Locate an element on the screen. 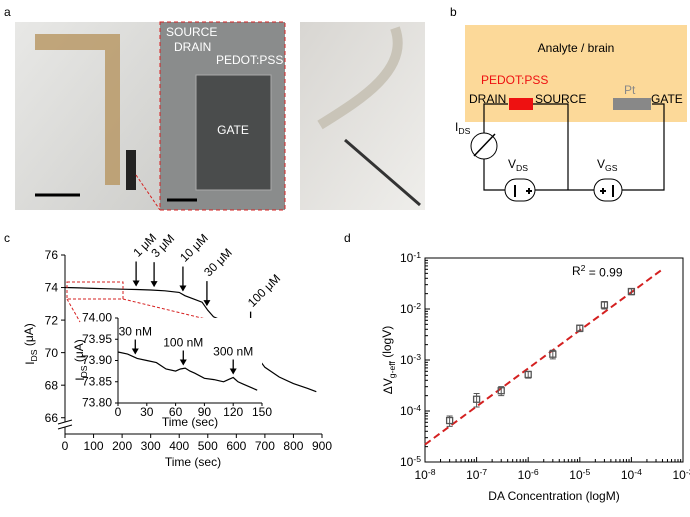 This screenshot has width=690, height=517. x-tick-label: 600 is located at coordinates (236, 446).